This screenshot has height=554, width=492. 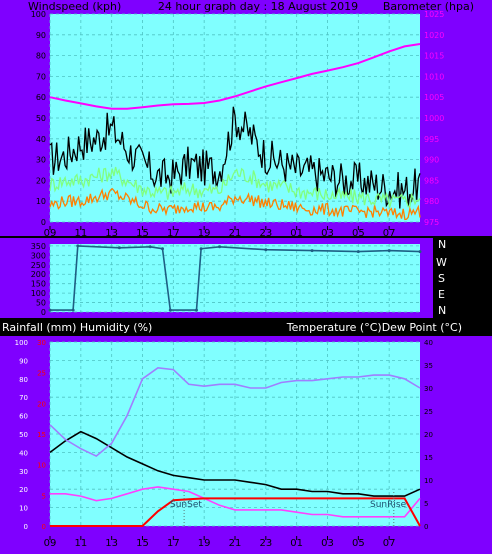 I want to click on direction-tick-label: 200, so click(x=38, y=274).